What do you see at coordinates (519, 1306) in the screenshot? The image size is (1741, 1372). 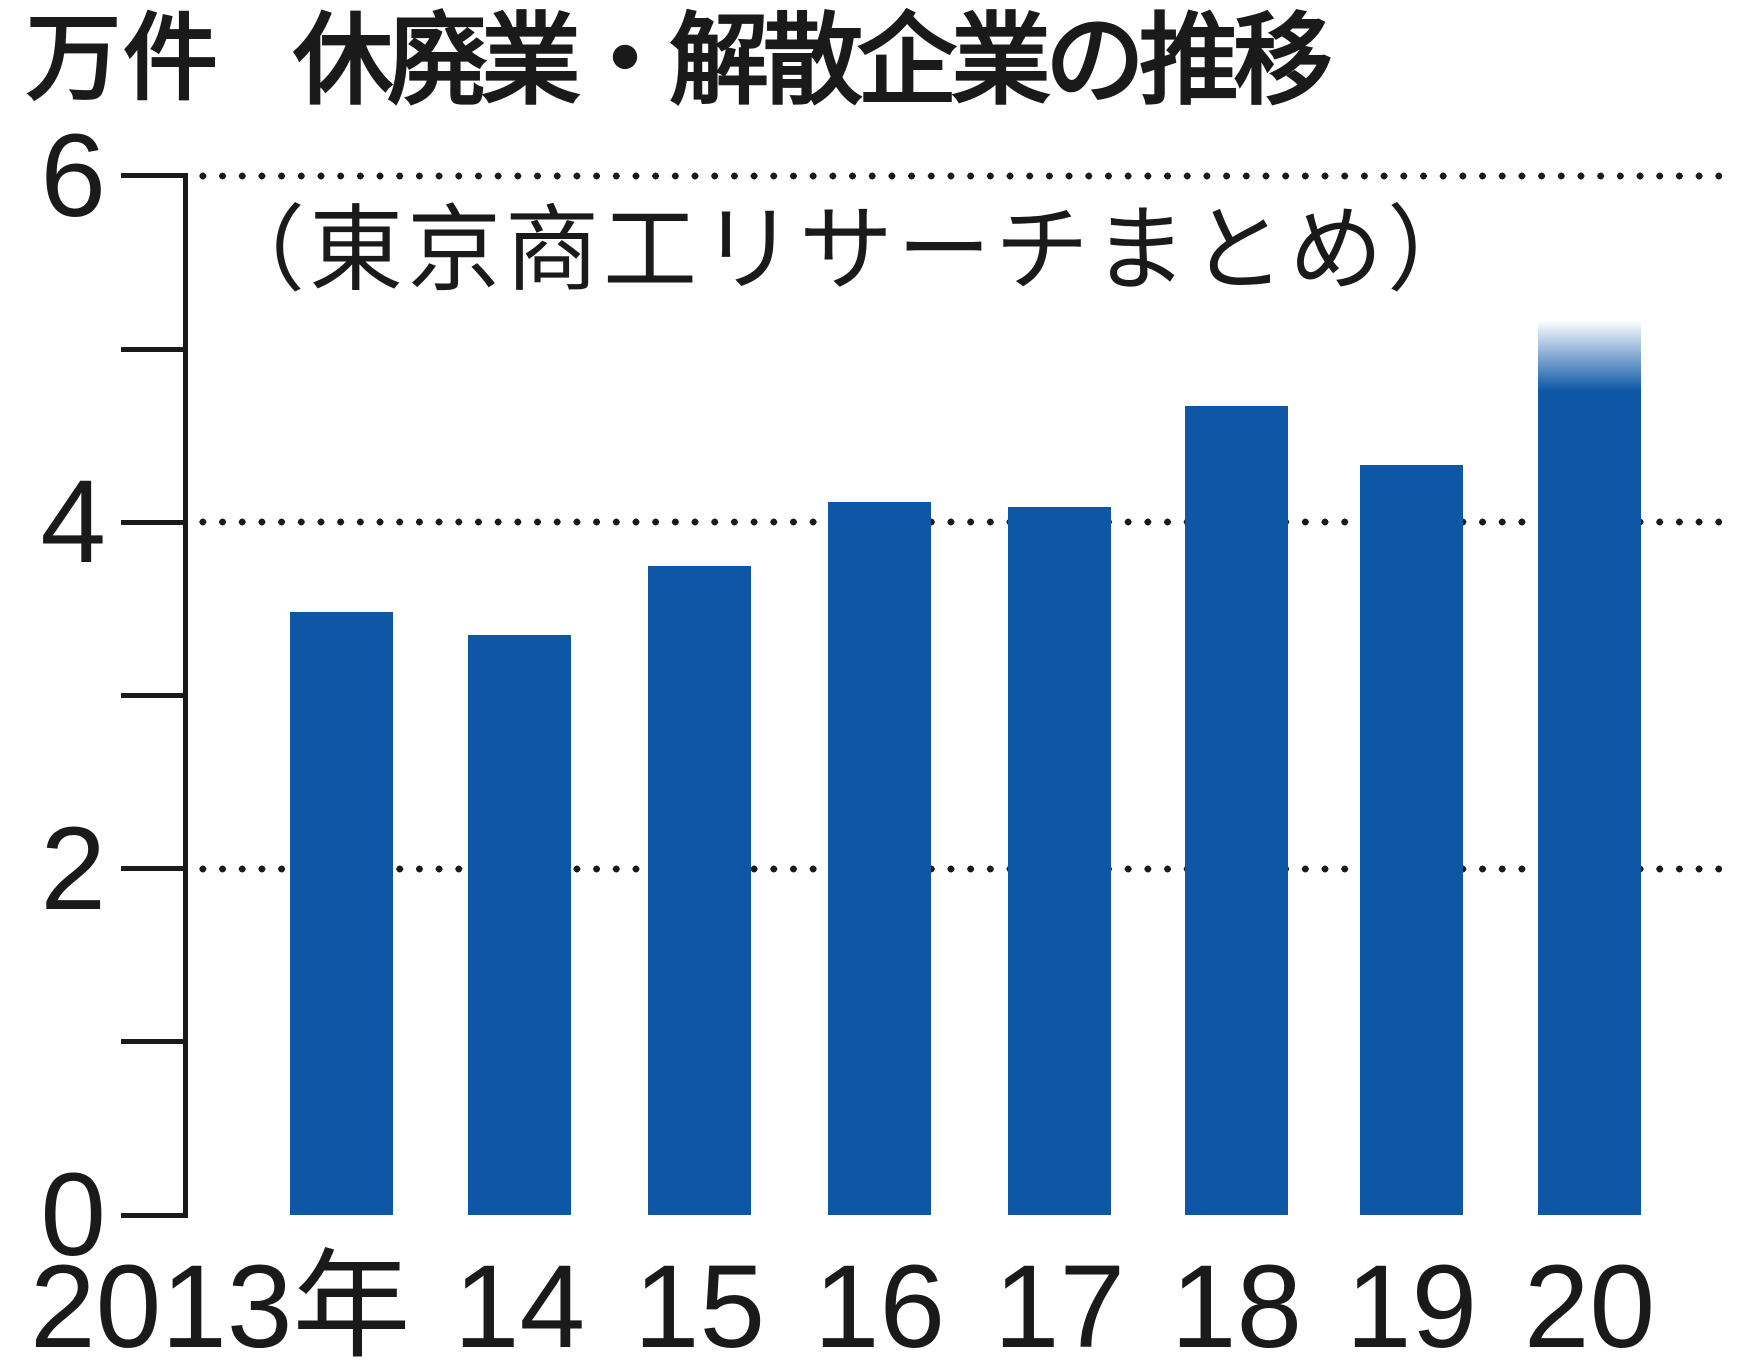 I see `x-axis-label-14: 14` at bounding box center [519, 1306].